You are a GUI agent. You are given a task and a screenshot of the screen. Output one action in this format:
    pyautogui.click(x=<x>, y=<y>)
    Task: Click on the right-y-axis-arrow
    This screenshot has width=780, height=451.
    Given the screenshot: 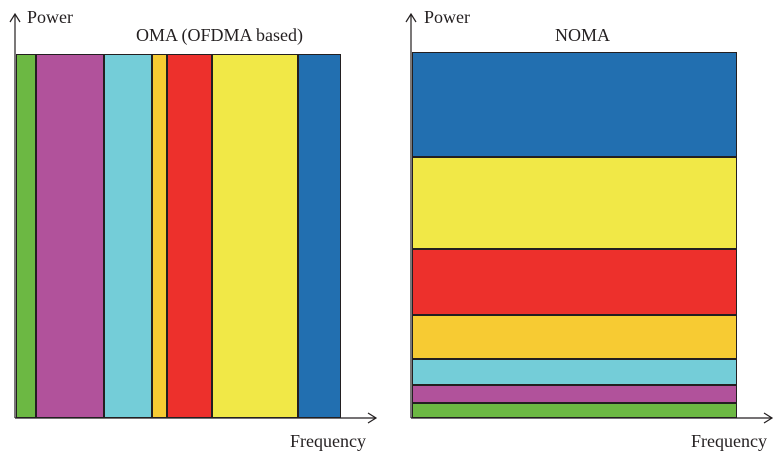 What is the action you would take?
    pyautogui.click(x=411, y=17)
    